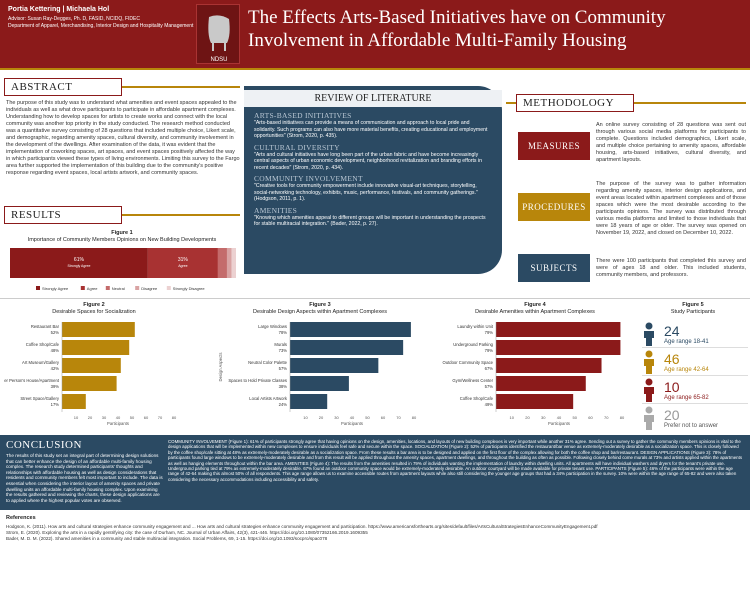  Describe the element at coordinates (691, 426) in the screenshot. I see `participant-label: Prefer not to answer` at that location.